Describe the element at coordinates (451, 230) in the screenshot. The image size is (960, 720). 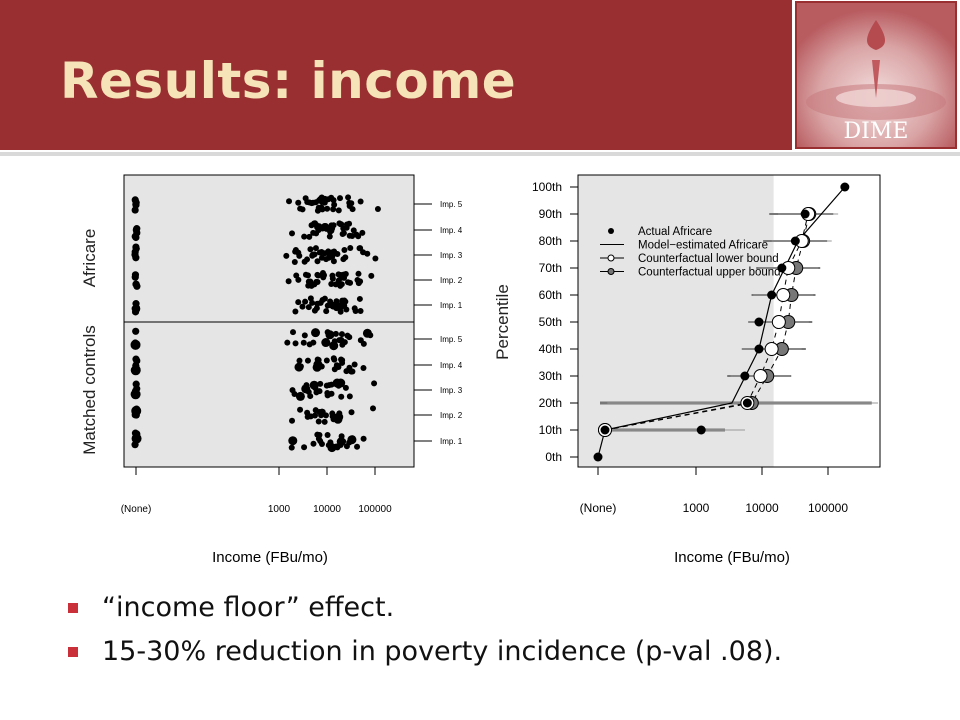
I see `imp-label: Imp. 4` at that location.